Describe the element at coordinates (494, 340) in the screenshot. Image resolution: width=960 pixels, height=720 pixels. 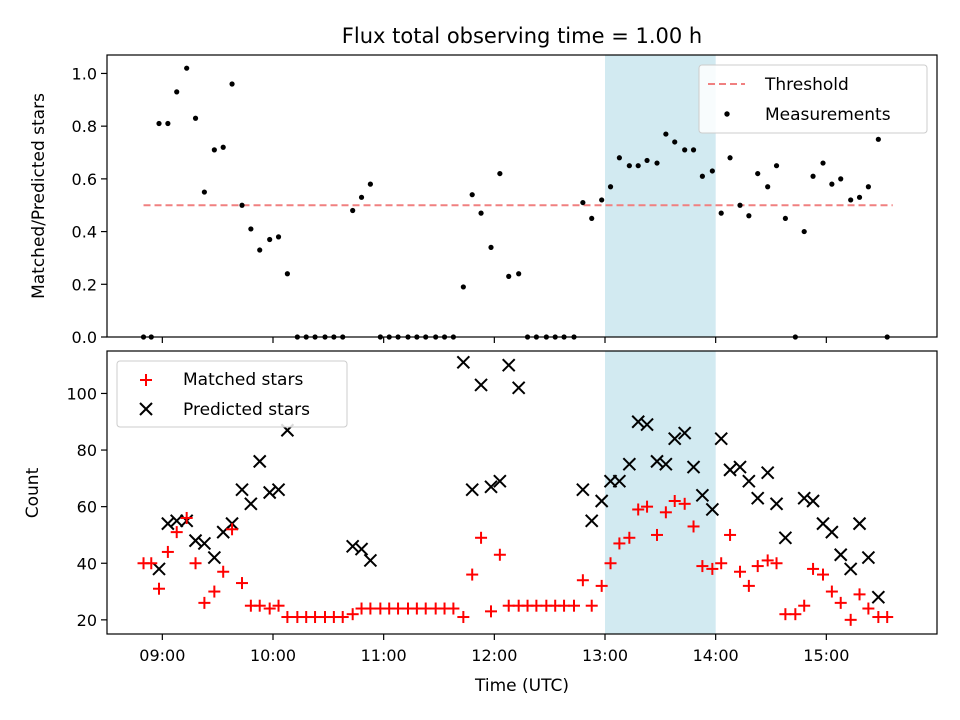
I see `top-x-ticks` at that location.